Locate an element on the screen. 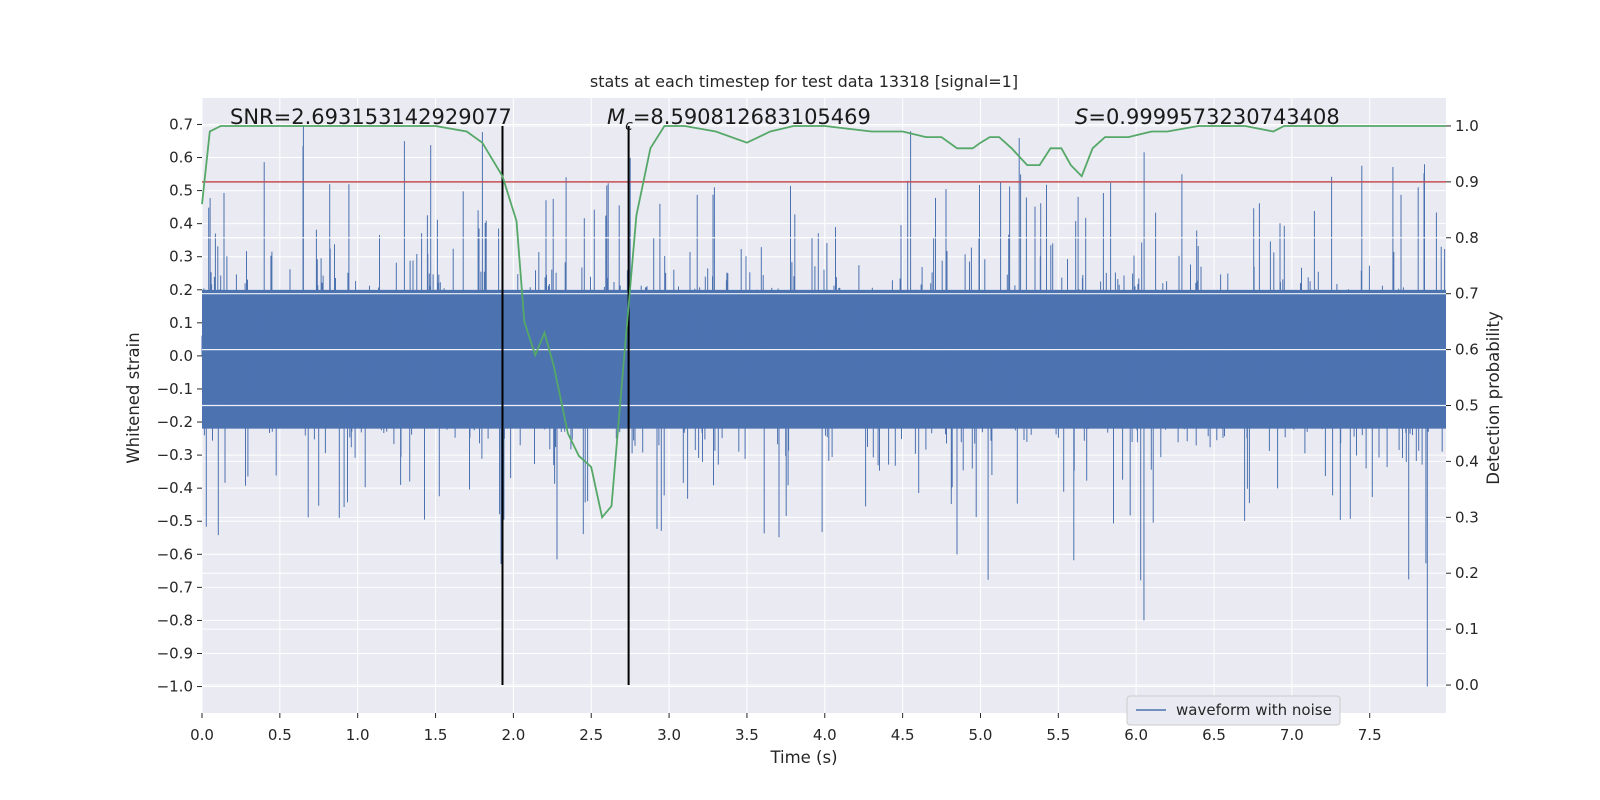  legend-box is located at coordinates (1233, 710).